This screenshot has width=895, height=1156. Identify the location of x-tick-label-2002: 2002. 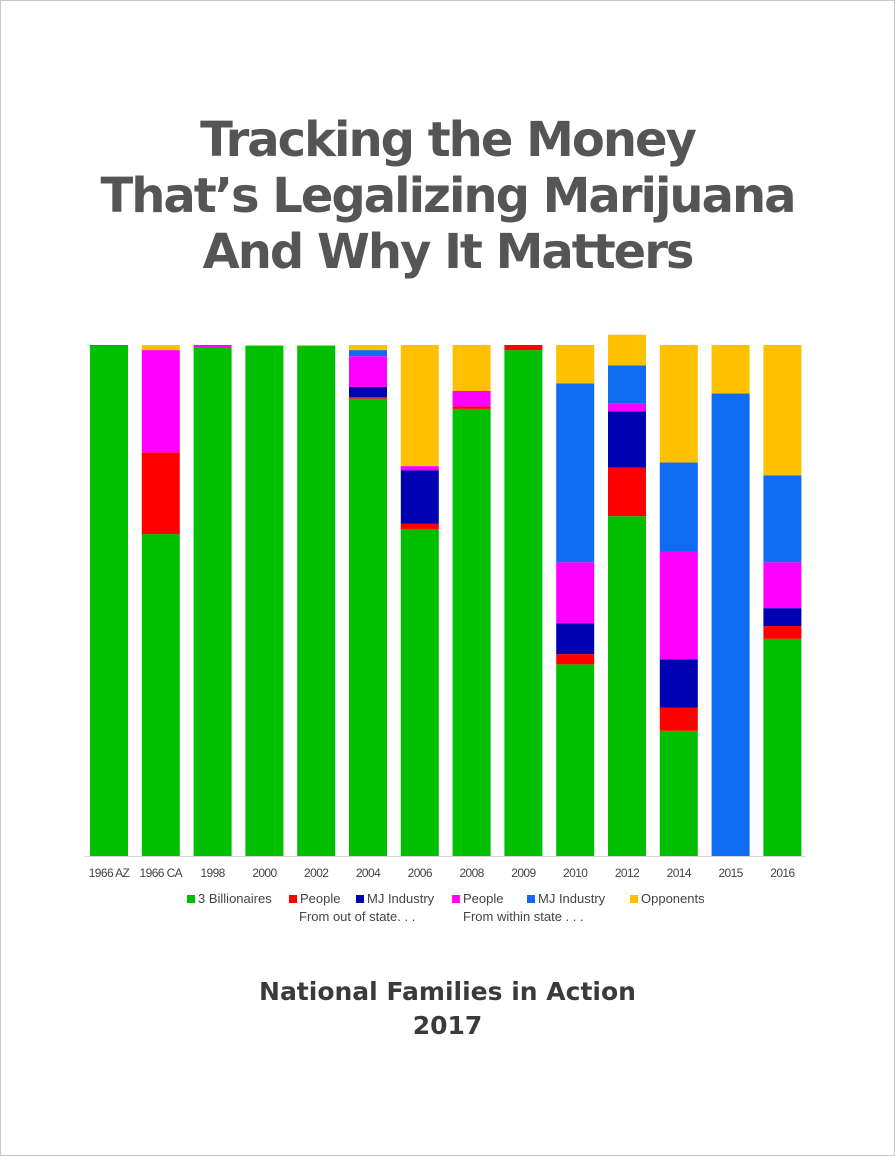
(316, 873).